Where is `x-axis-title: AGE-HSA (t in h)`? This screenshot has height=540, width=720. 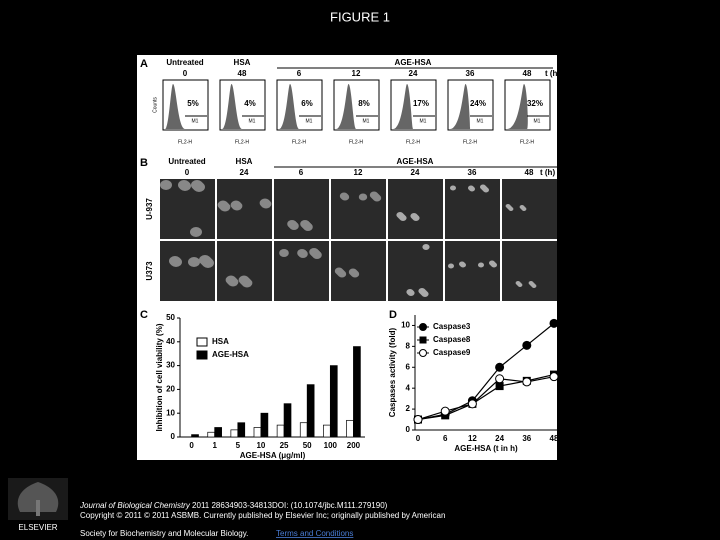 x-axis-title: AGE-HSA (t in h) is located at coordinates (486, 448).